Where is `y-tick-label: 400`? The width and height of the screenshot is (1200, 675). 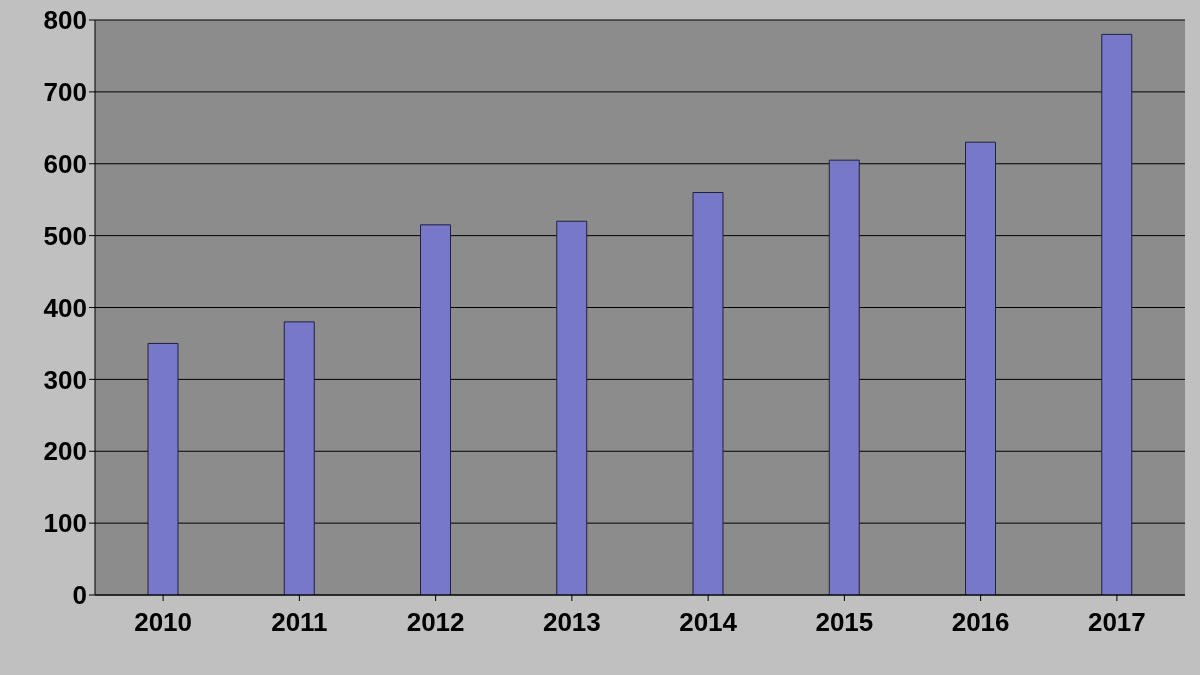 y-tick-label: 400 is located at coordinates (65, 307).